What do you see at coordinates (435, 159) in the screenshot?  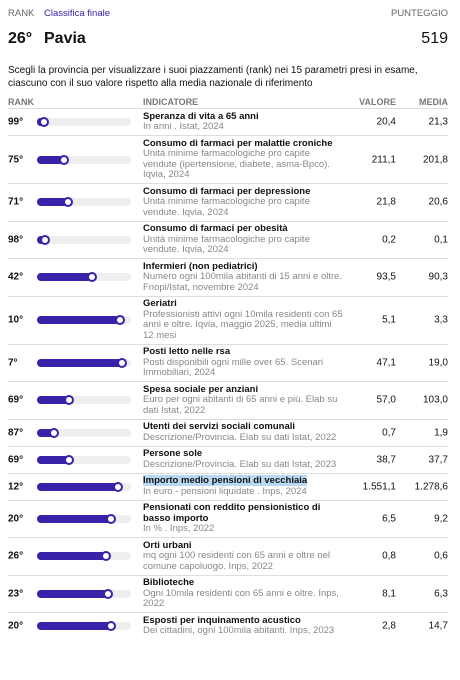 I see `average: 201,8` at bounding box center [435, 159].